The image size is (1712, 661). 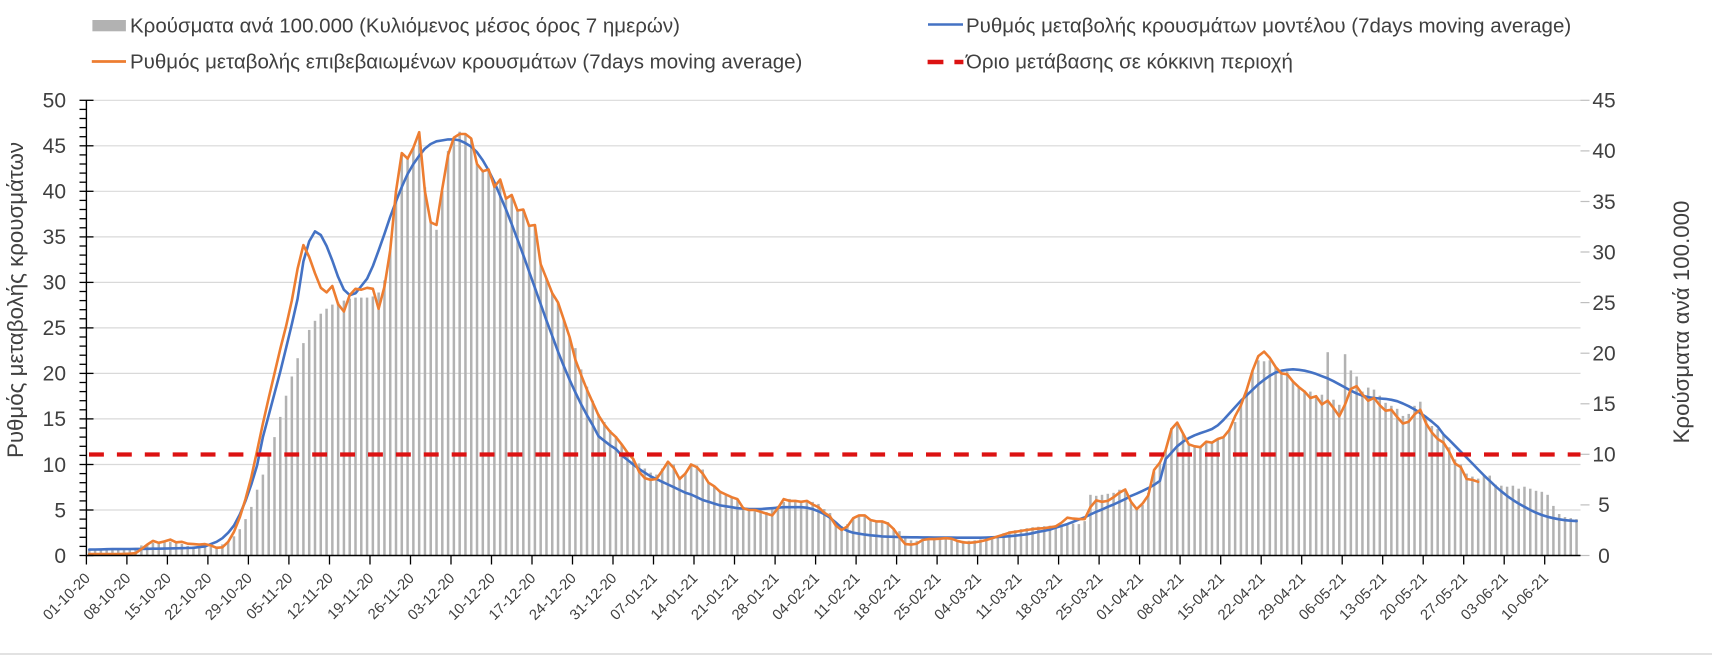 What do you see at coordinates (15, 300) in the screenshot?
I see `svg-text: Ρυθμός μεταβολής κρουσμάτων` at bounding box center [15, 300].